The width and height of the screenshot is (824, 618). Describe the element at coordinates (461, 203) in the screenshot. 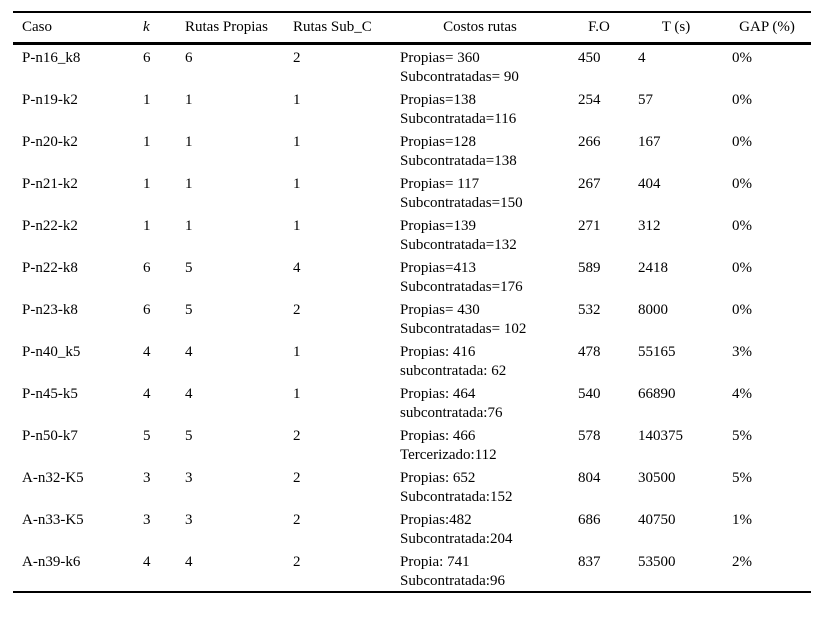

I see `costos-line-2: Subcontratadas=150` at that location.